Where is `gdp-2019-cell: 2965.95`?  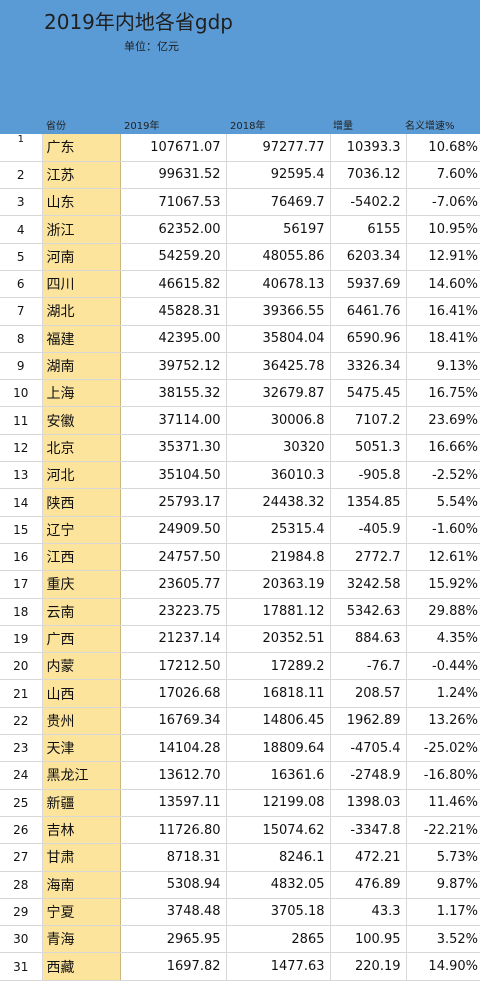 gdp-2019-cell: 2965.95 is located at coordinates (173, 939).